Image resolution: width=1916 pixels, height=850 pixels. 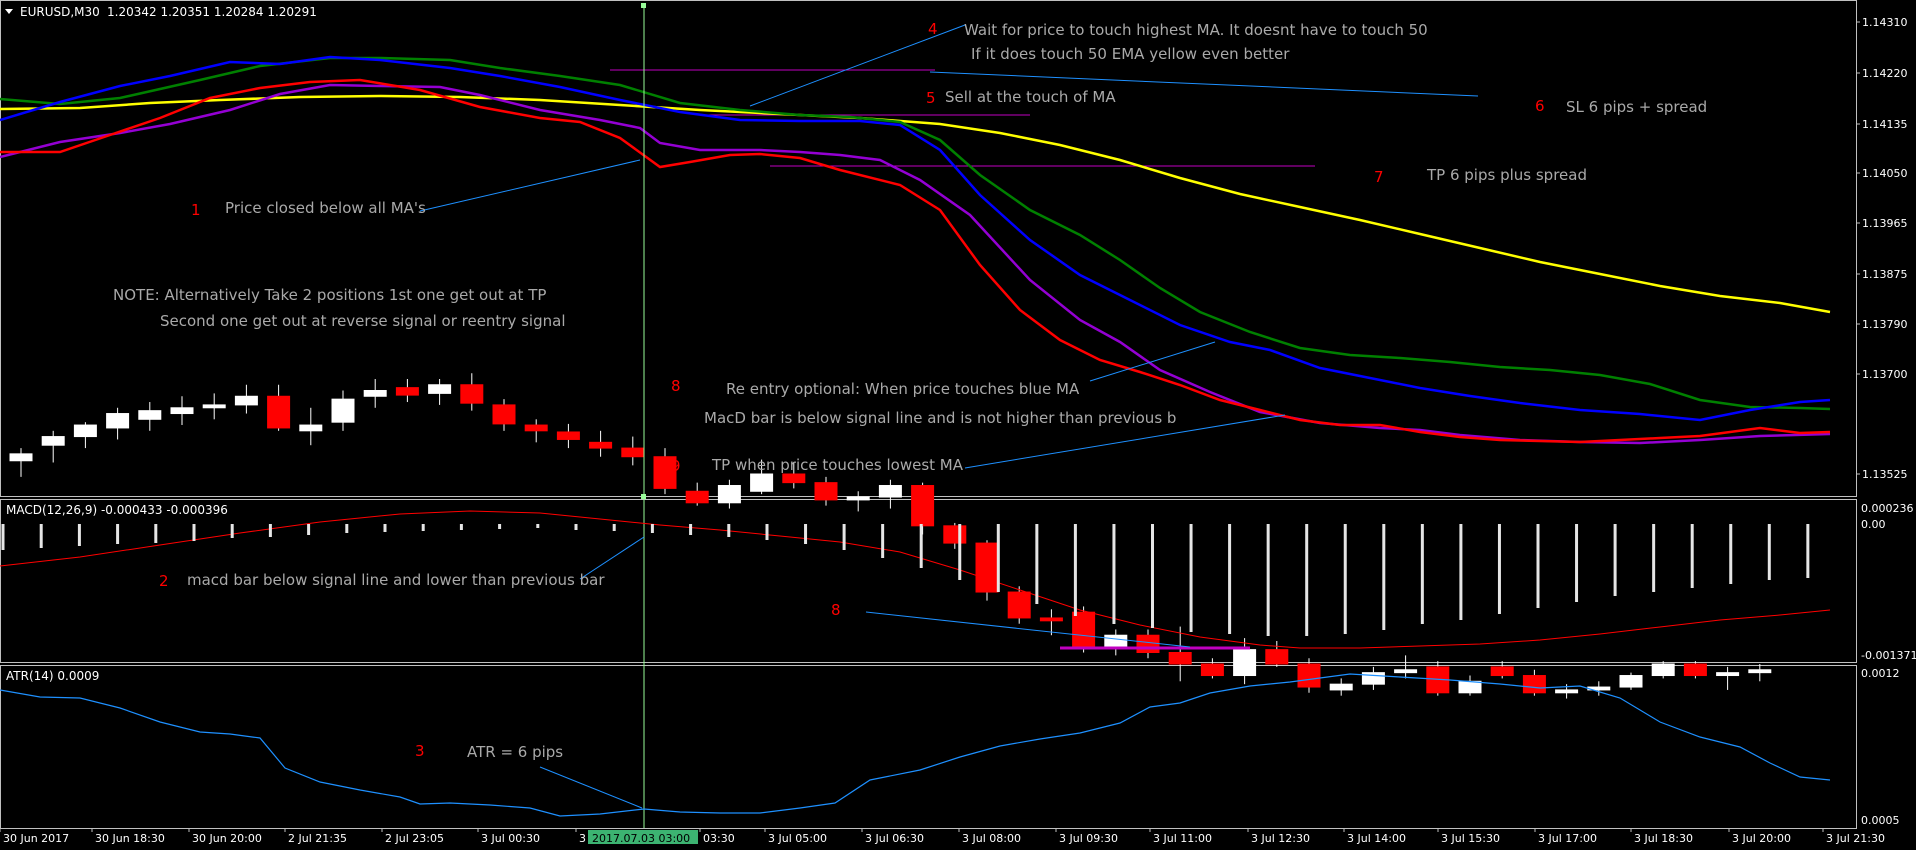 I want to click on annotation-text-3: ATR = 6 pips, so click(x=515, y=752).